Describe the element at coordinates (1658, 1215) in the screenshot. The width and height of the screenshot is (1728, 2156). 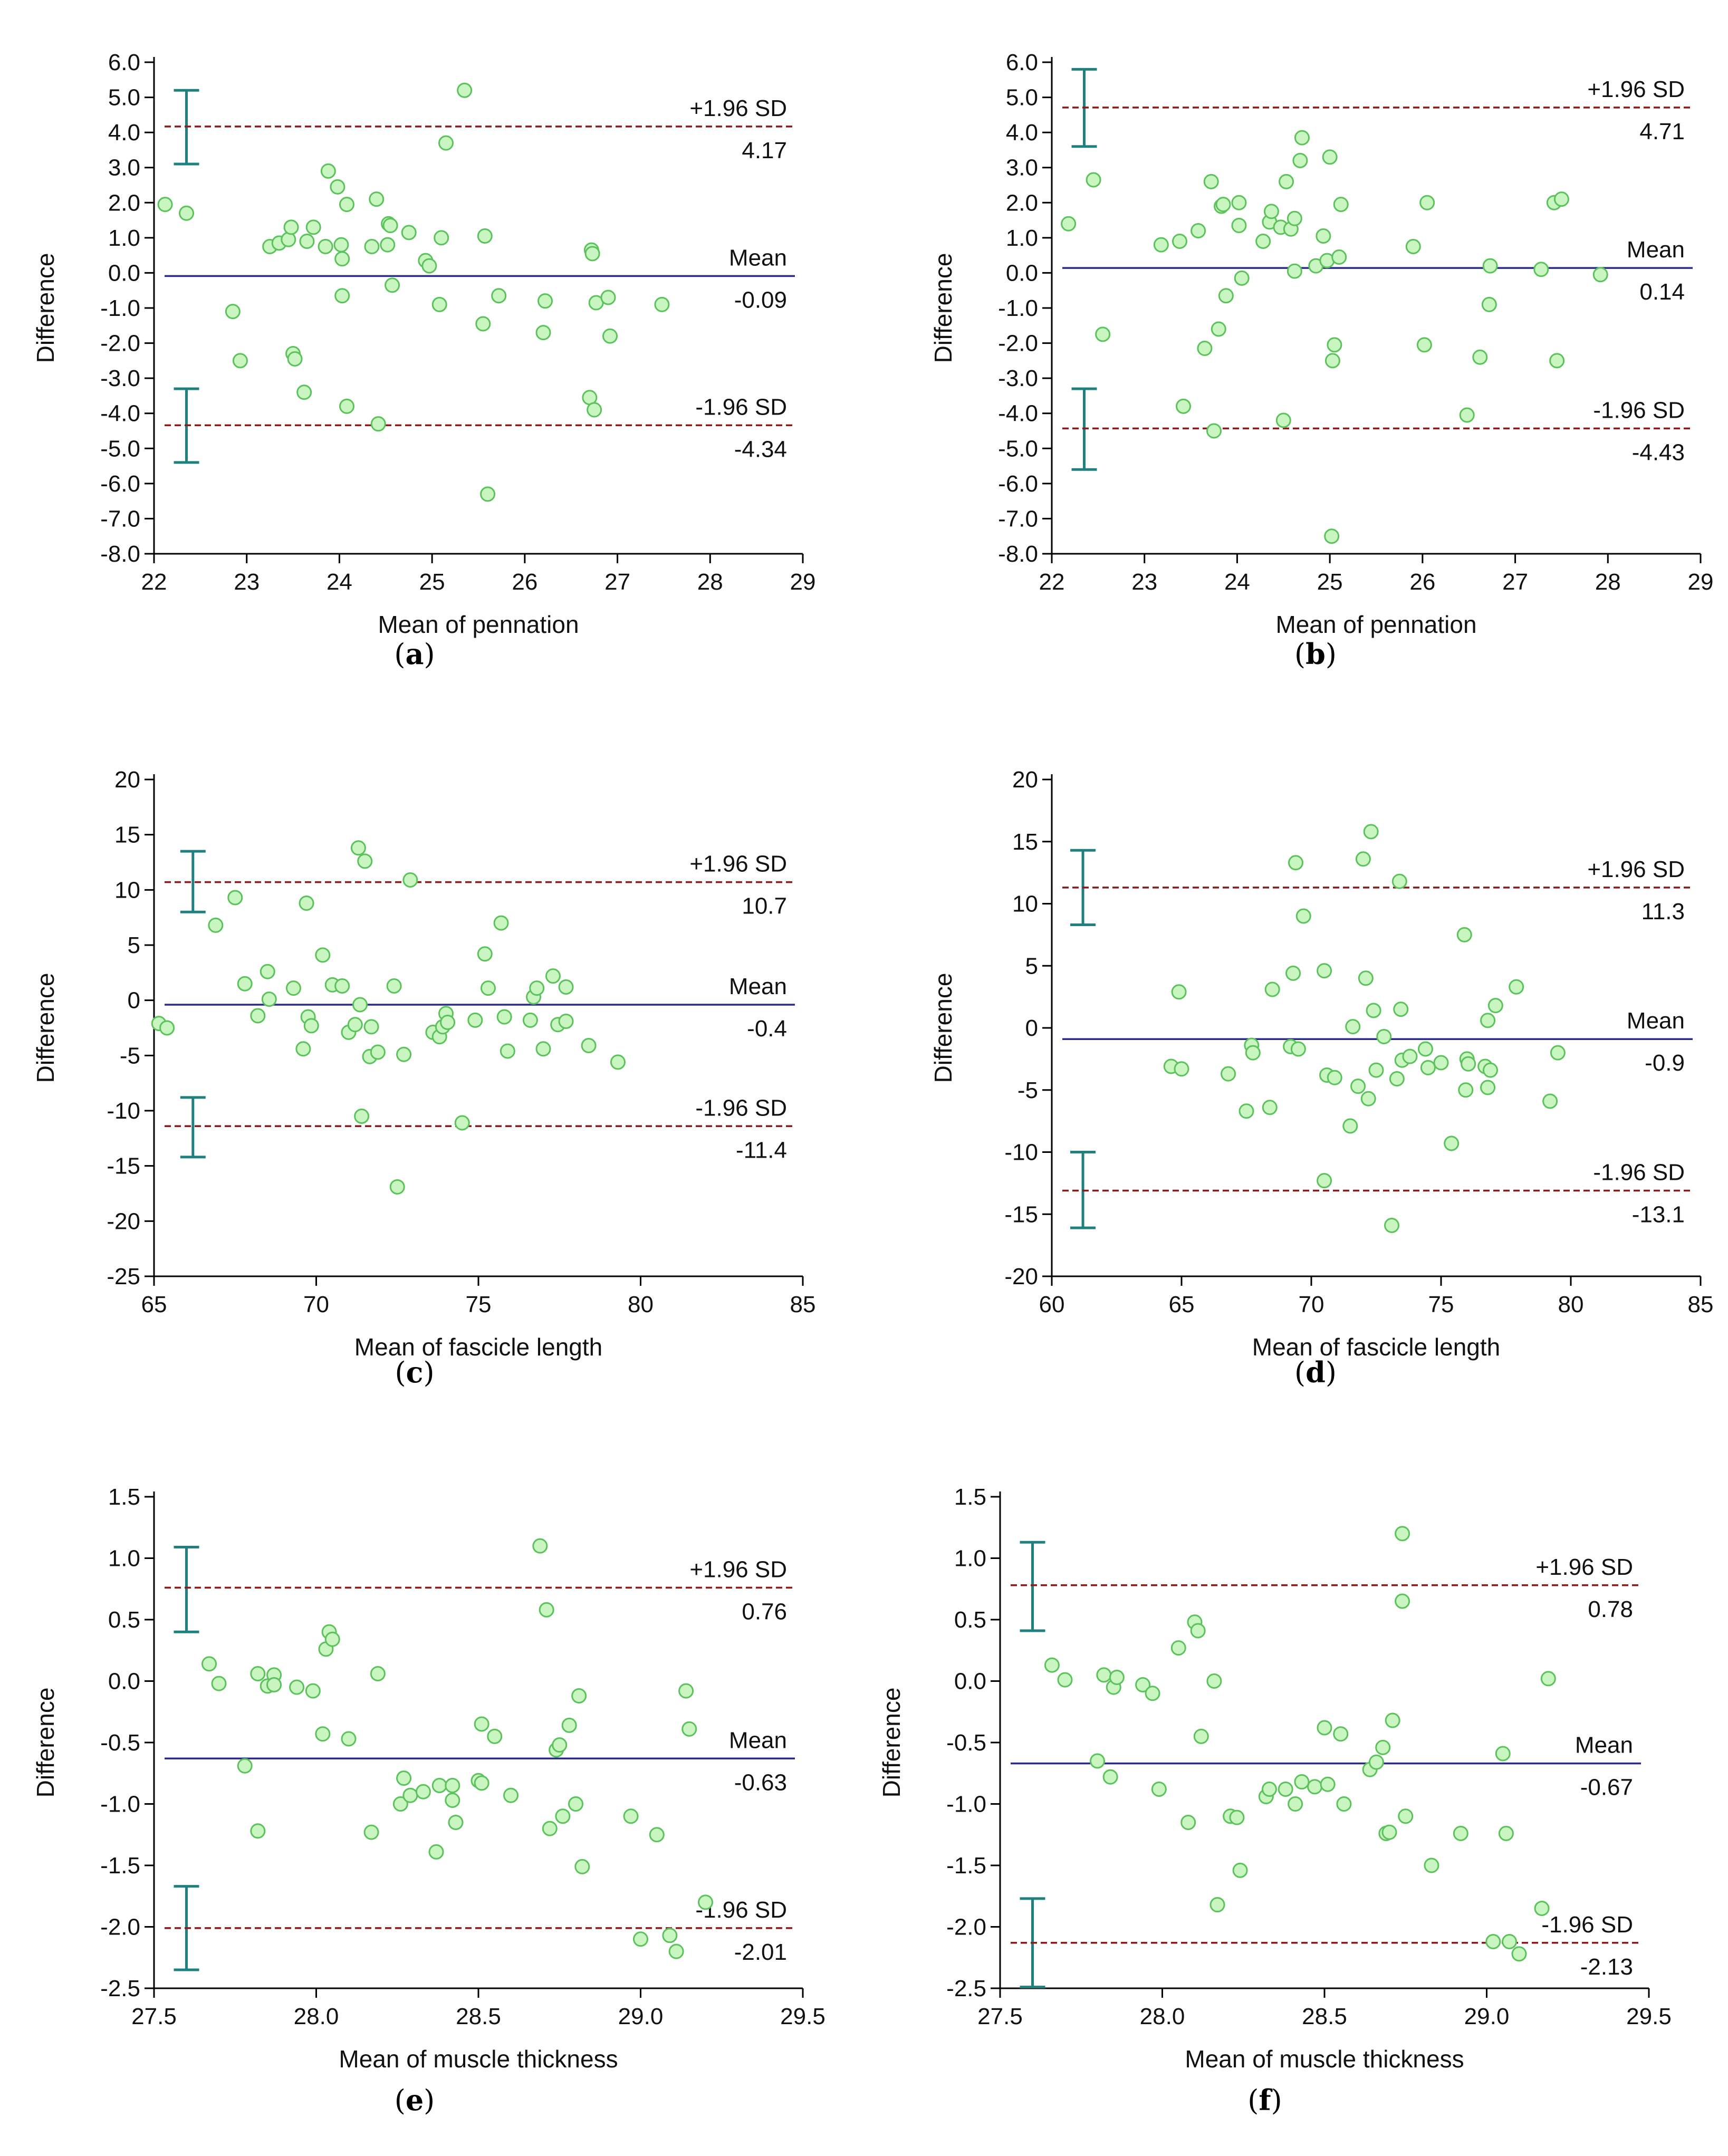
I see `lower-limit-value: -13.1` at that location.